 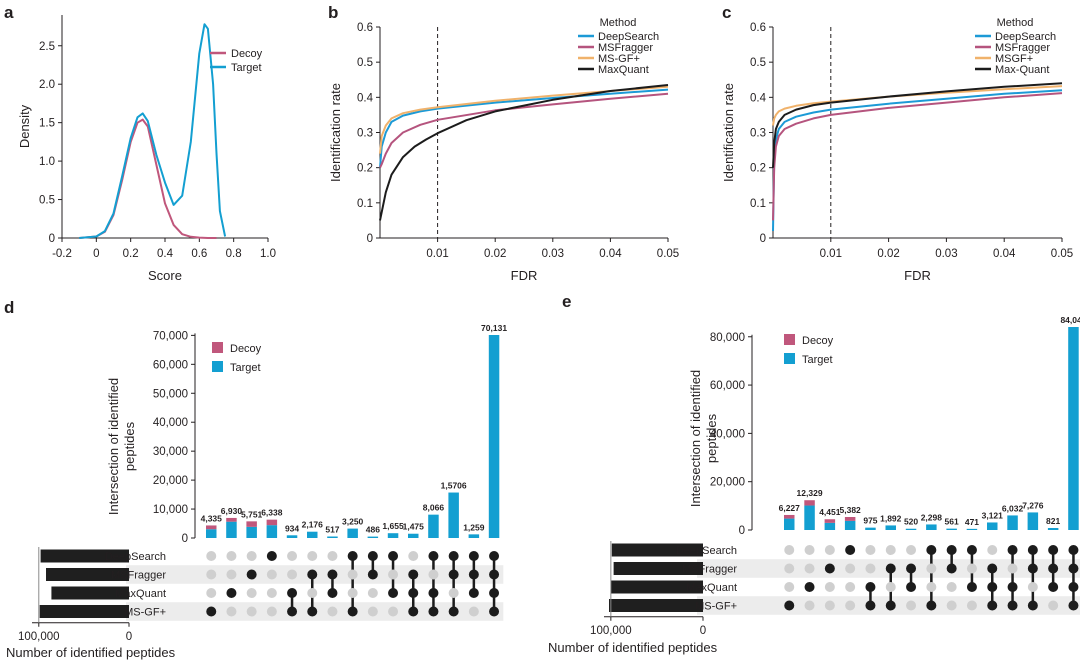 I want to click on bar-value-label: 70,131, so click(x=494, y=328).